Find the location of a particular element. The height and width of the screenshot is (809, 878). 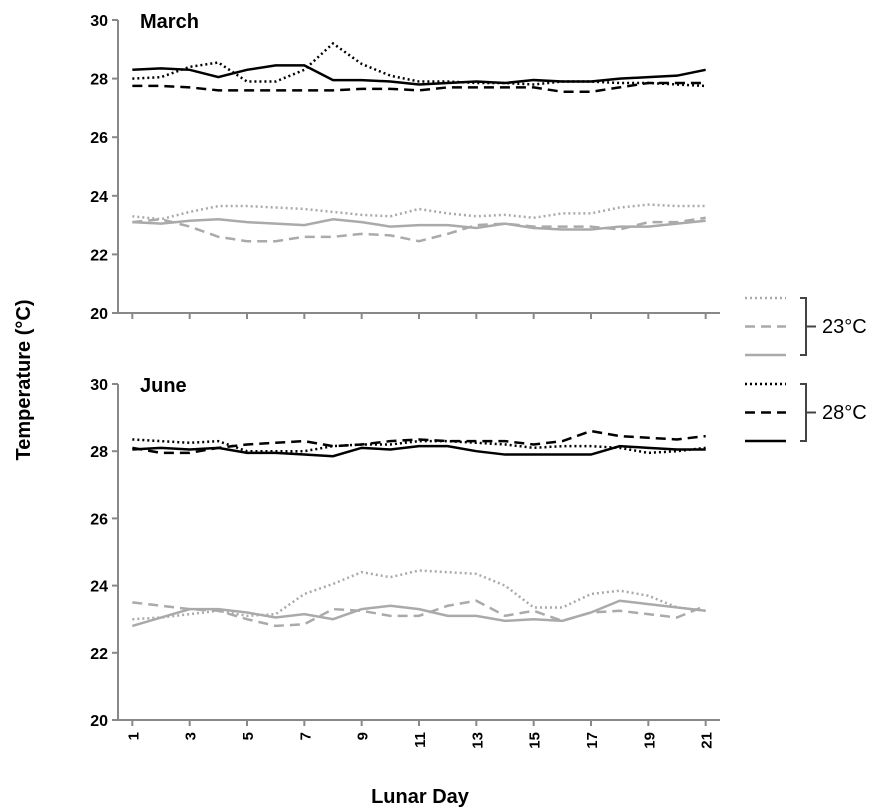

panel-title: June is located at coordinates (163, 386).